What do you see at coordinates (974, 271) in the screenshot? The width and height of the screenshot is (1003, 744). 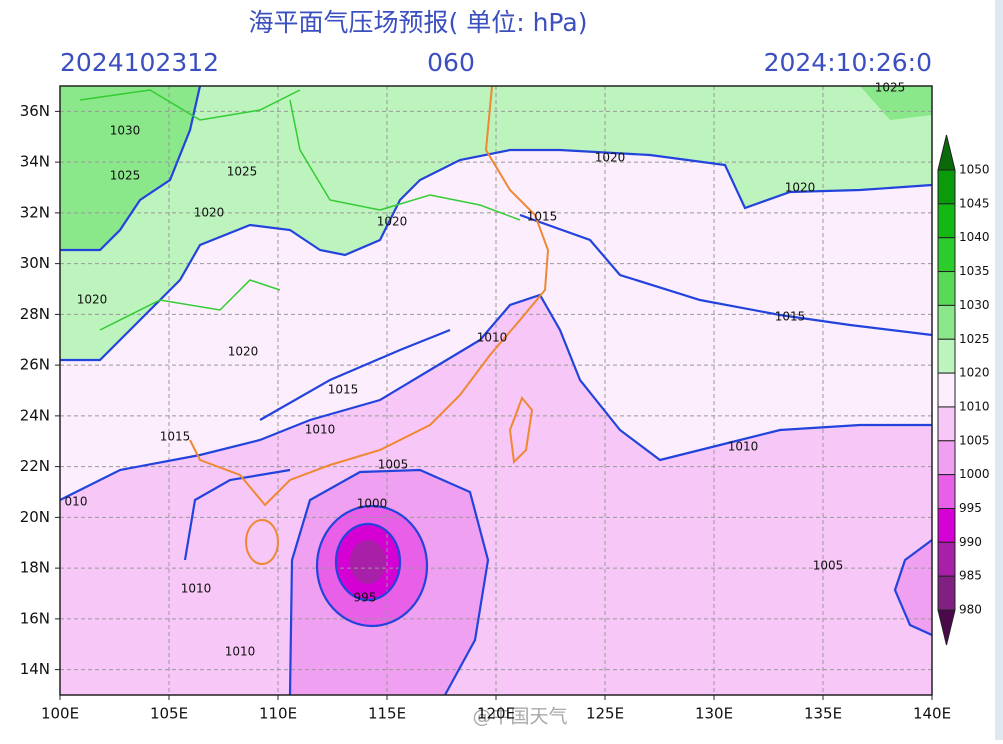 I see `colorbar-label: 1035` at bounding box center [974, 271].